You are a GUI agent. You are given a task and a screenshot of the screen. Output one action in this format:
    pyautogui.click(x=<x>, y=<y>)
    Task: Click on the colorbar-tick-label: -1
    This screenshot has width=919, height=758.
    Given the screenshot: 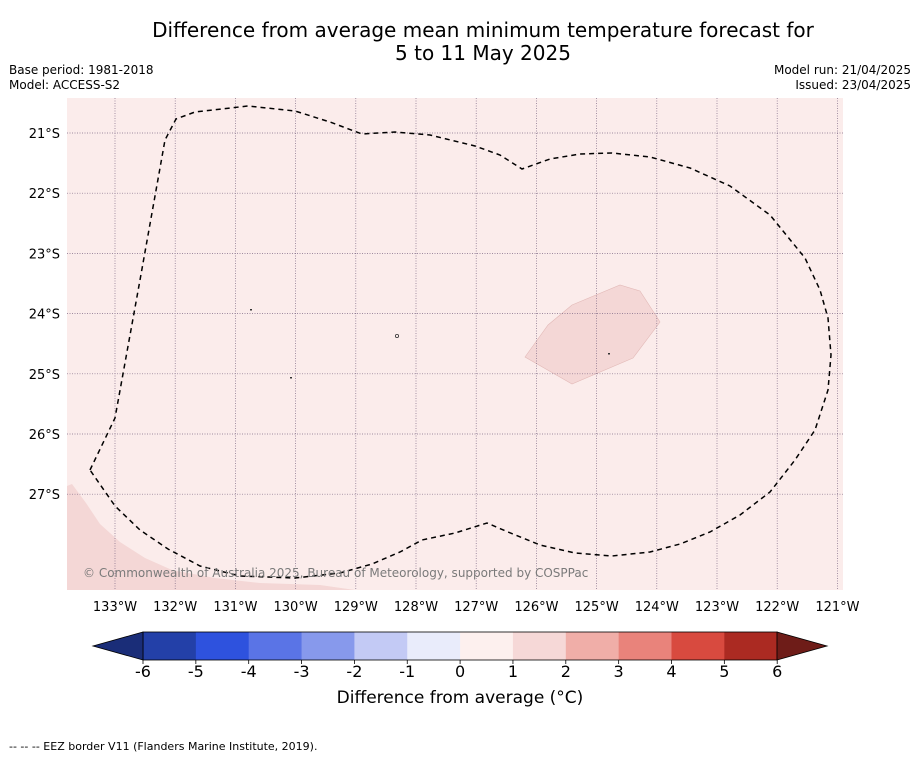 What is the action you would take?
    pyautogui.click(x=407, y=671)
    